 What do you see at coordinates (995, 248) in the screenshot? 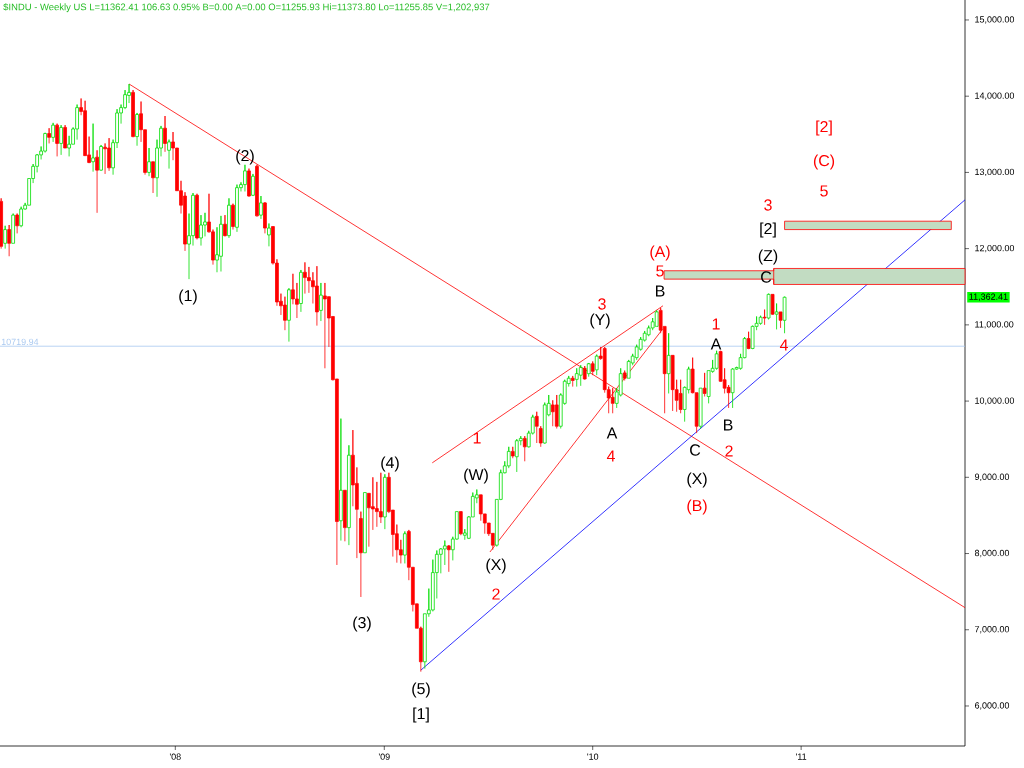
I see `y-tick-label: 12,000.00` at bounding box center [995, 248].